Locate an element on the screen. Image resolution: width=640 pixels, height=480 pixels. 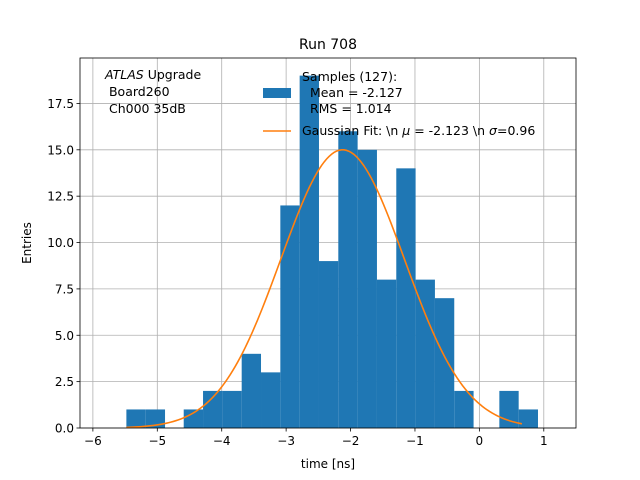
x-tick-label: −2 is located at coordinates (351, 441).